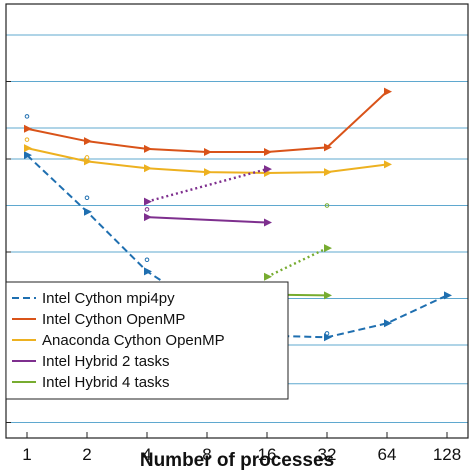 Image resolution: width=474 pixels, height=474 pixels. What do you see at coordinates (26, 454) in the screenshot?
I see `x-tick-label-1: 1` at bounding box center [26, 454].